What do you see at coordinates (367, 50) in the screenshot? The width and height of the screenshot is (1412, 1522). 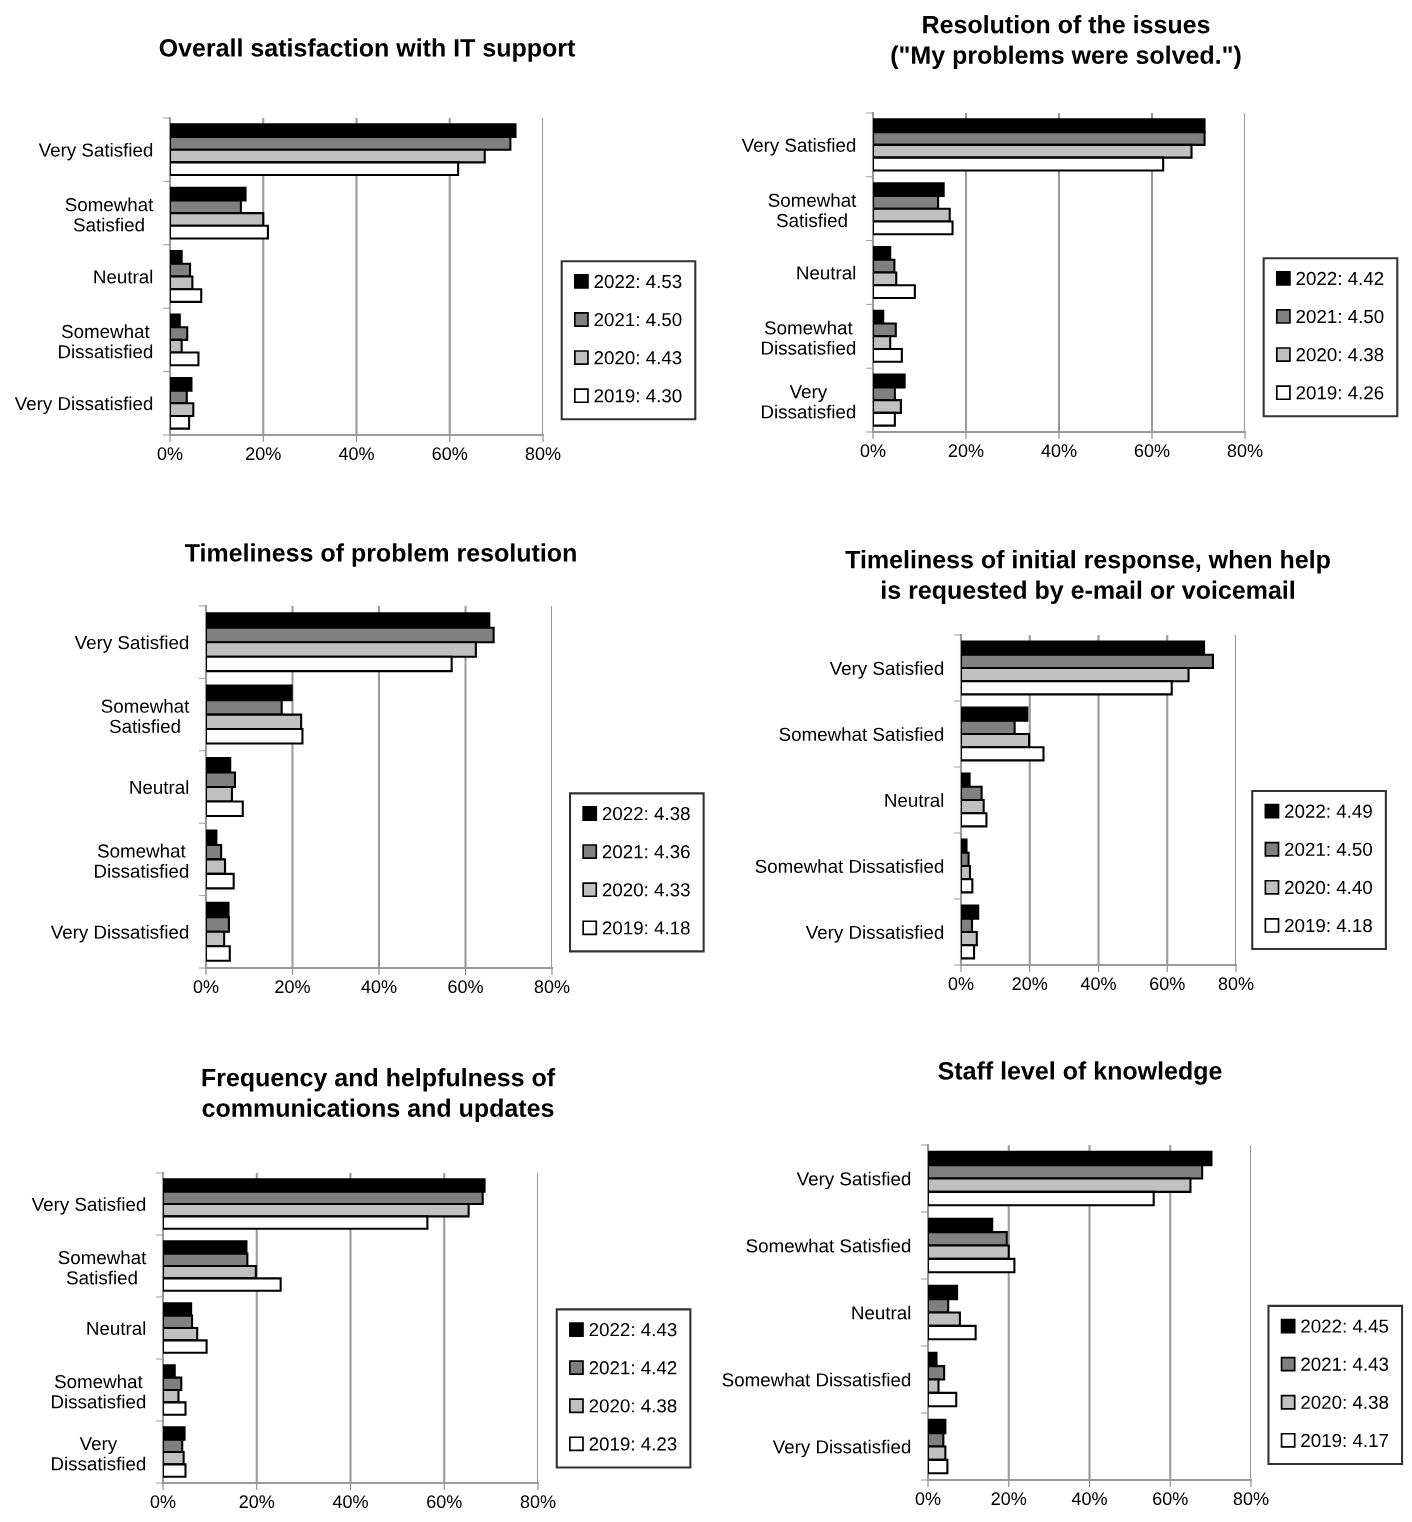 I see `chart-title: Overall satisfaction with IT support` at bounding box center [367, 50].